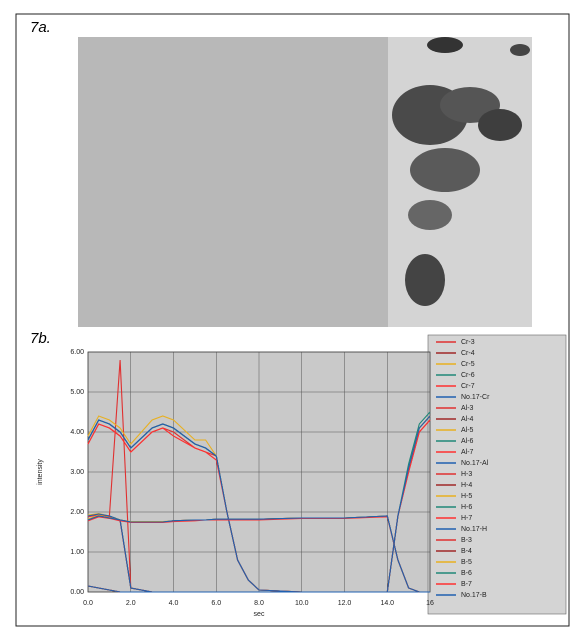 The height and width of the screenshot is (637, 585). Describe the element at coordinates (77, 392) in the screenshot. I see `y-tick-label: 5.00` at that location.